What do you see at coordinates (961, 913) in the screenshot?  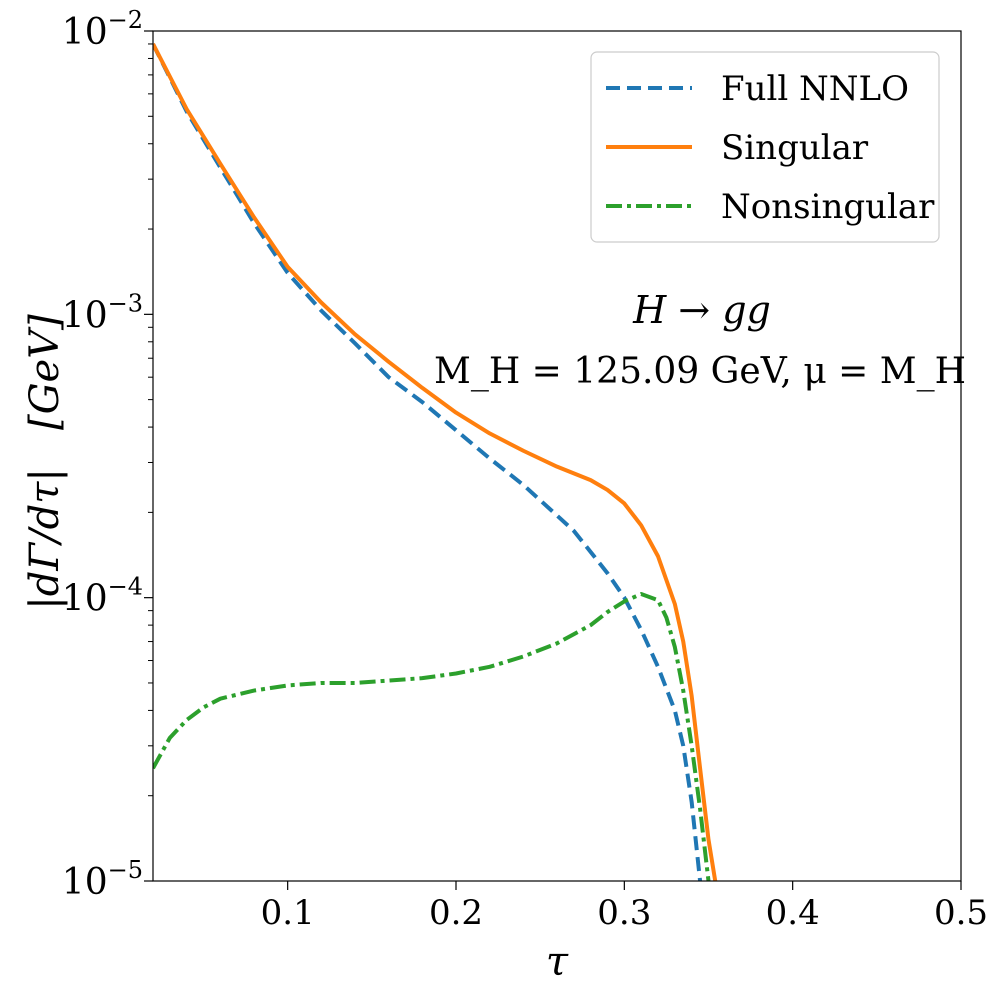 I see `x-tick-label: 0.5` at bounding box center [961, 913].